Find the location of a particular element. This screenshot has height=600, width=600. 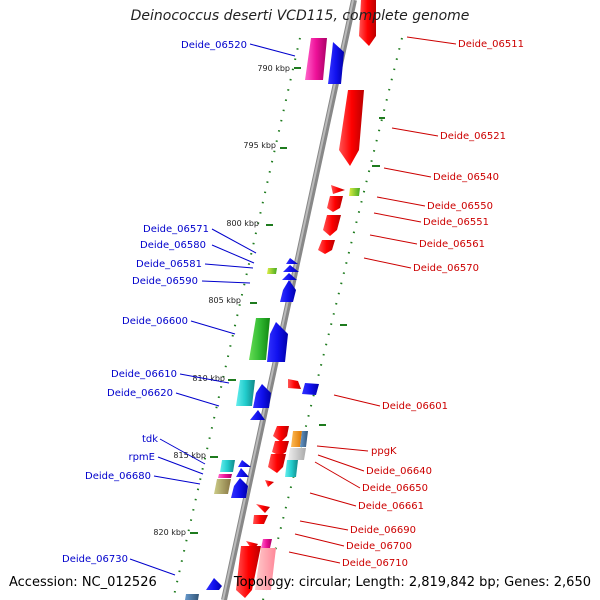

scale-label: 800 kbp is located at coordinates (242, 223).